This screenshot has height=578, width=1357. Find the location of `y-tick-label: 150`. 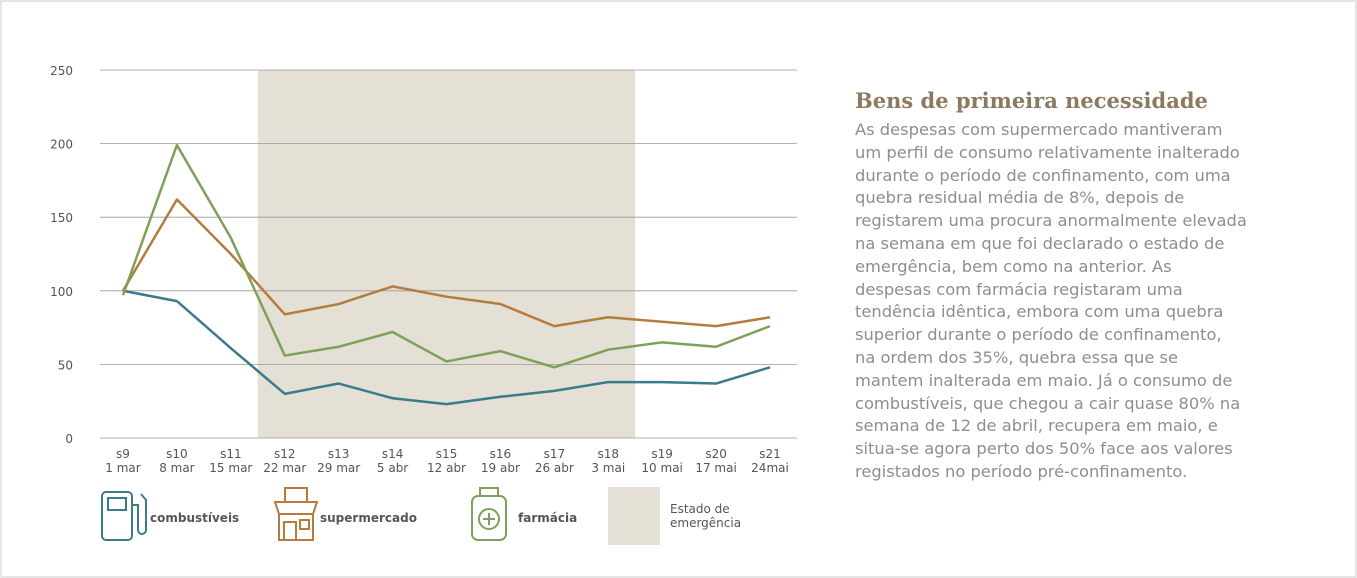

y-tick-label: 150 is located at coordinates (61, 218).